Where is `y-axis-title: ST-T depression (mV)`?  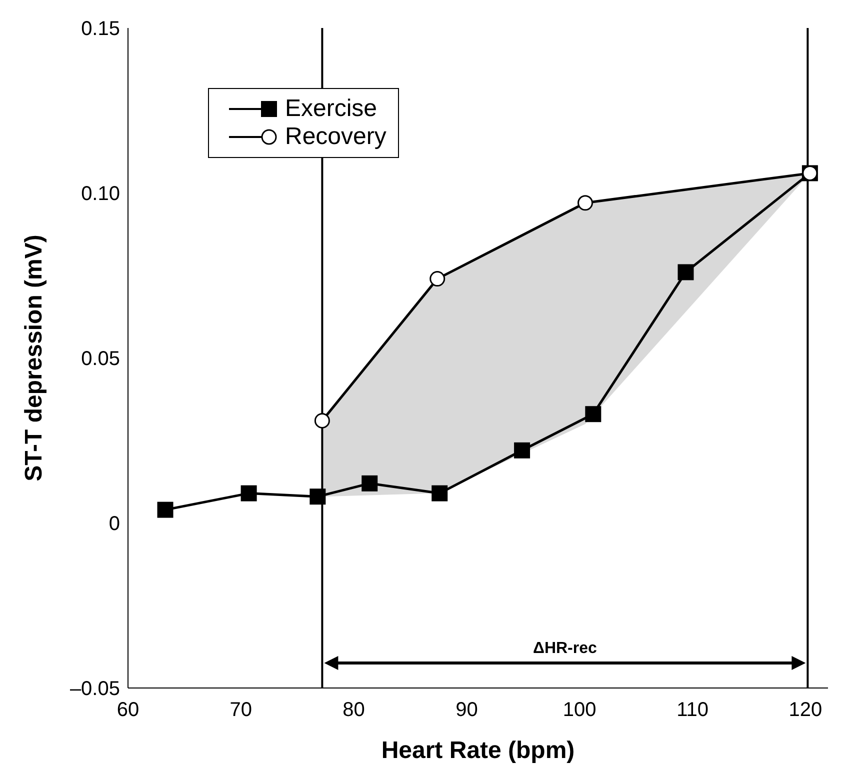
y-axis-title: ST-T depression (mV) is located at coordinates (34, 358).